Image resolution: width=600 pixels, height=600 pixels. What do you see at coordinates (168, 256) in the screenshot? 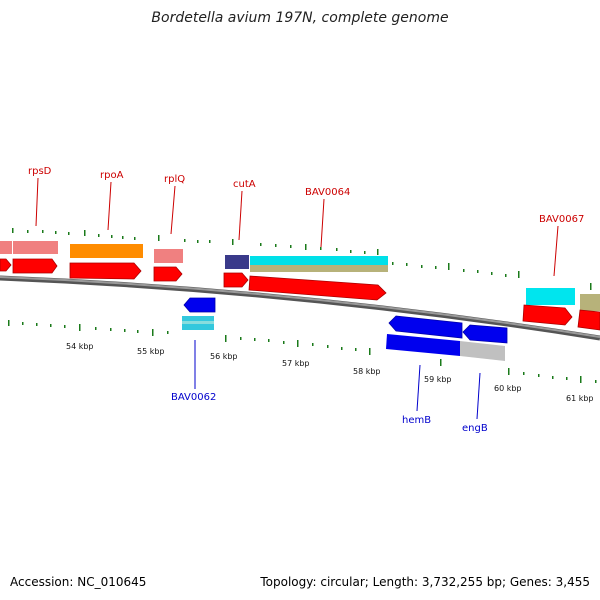
I see `gene-feature-rplQ` at bounding box center [168, 256].